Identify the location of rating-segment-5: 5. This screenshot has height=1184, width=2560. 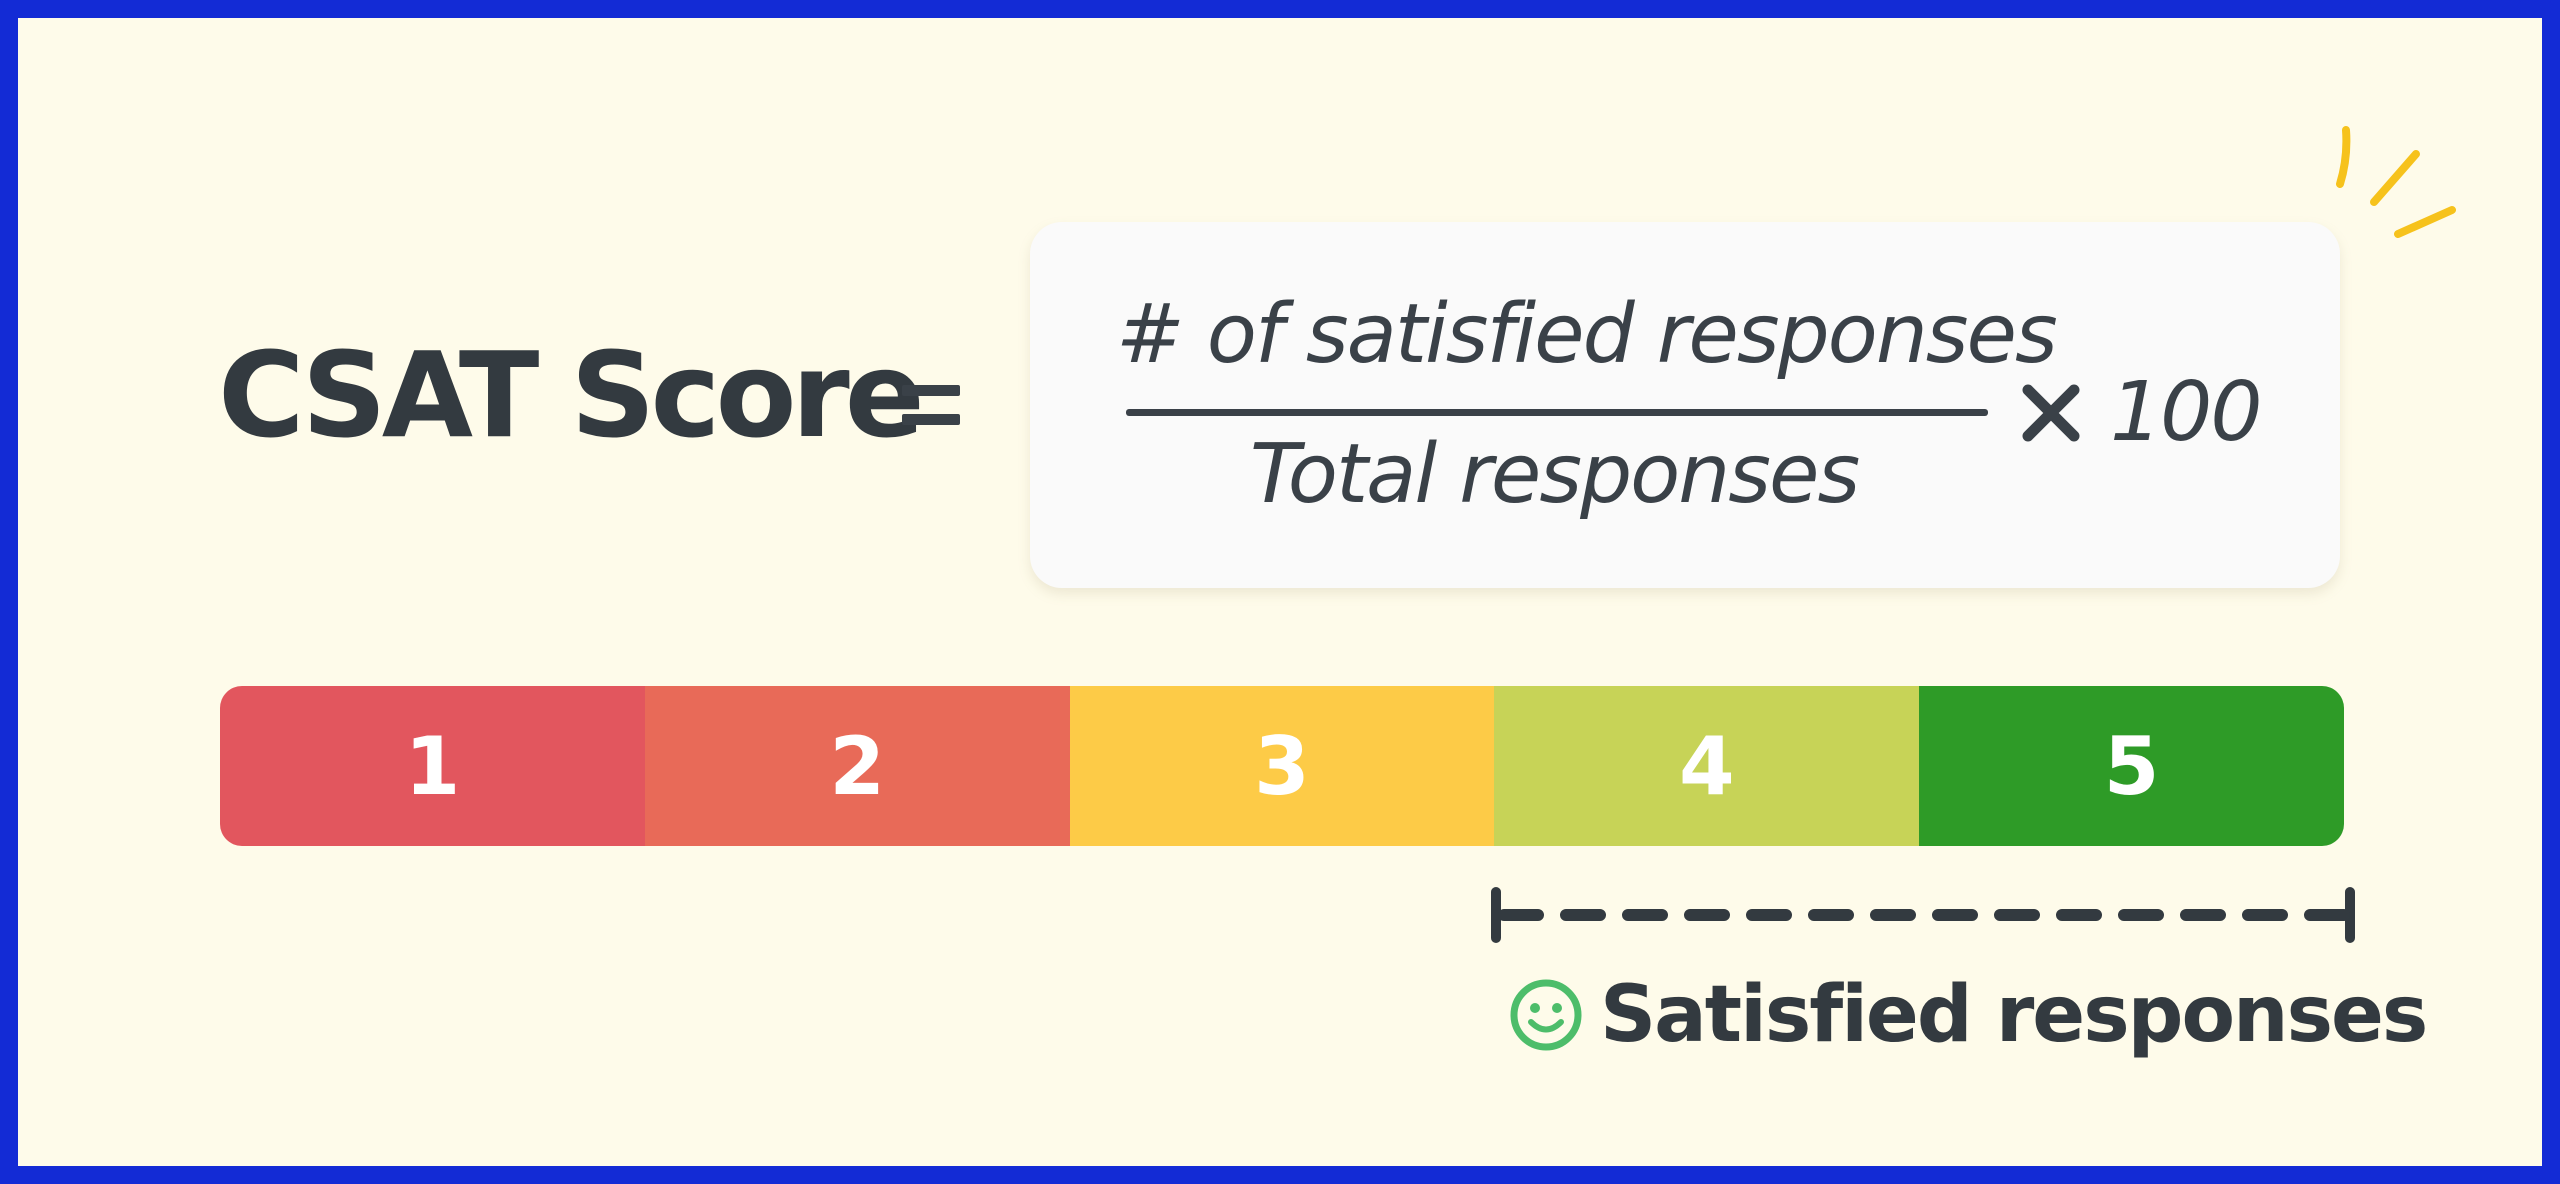
(2131, 766).